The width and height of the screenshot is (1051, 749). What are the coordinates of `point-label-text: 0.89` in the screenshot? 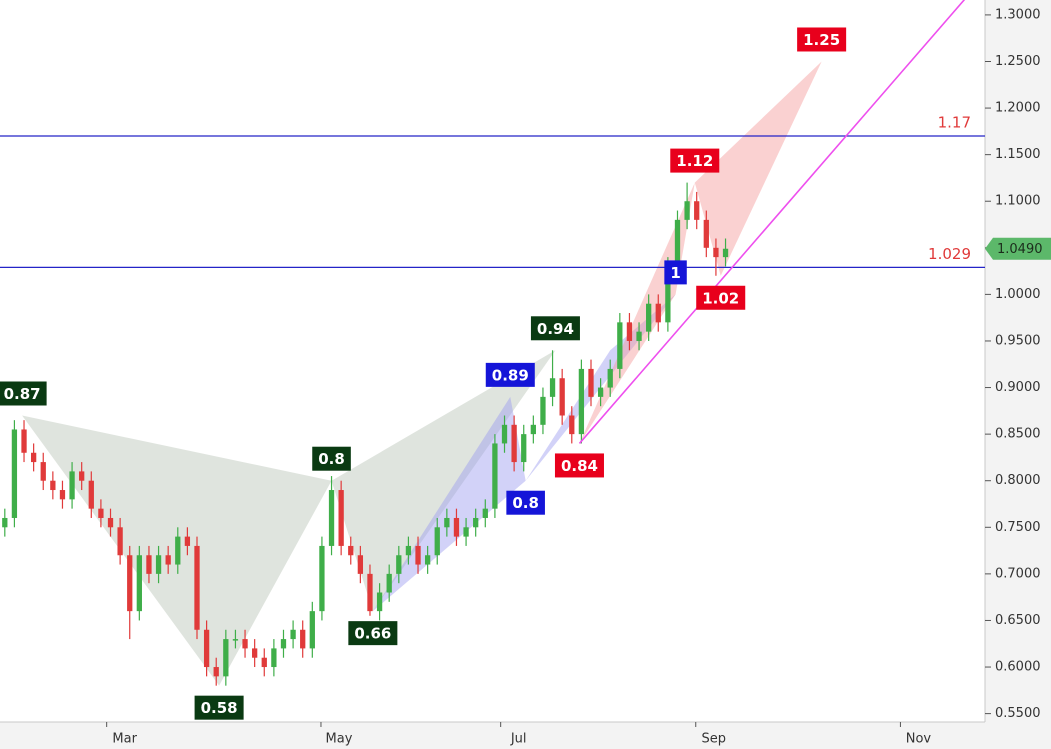 It's located at (510, 375).